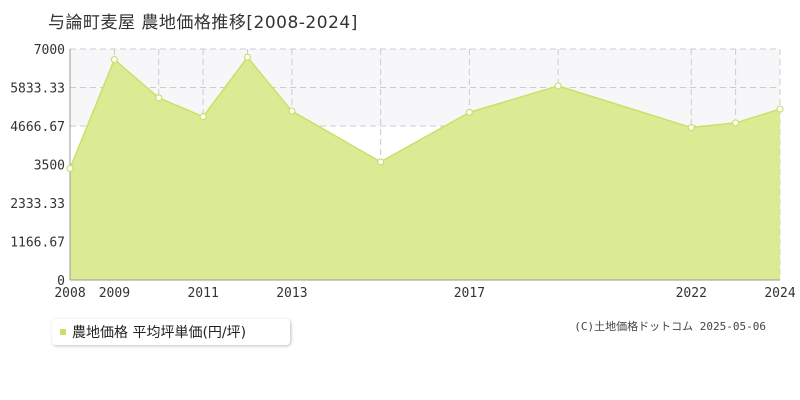 Image resolution: width=800 pixels, height=400 pixels. What do you see at coordinates (291, 293) in the screenshot?
I see `x-tick-label: 2013` at bounding box center [291, 293].